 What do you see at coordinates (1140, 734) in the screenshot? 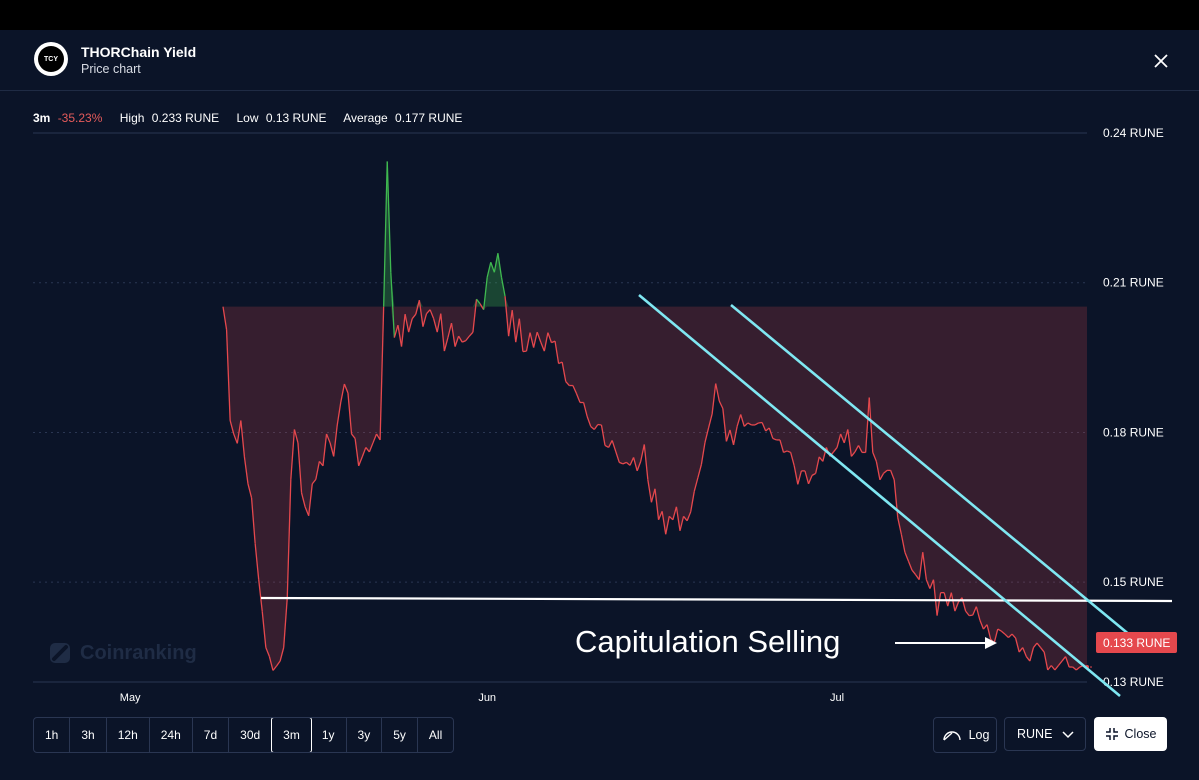
I see `close-label: Close` at bounding box center [1140, 734].